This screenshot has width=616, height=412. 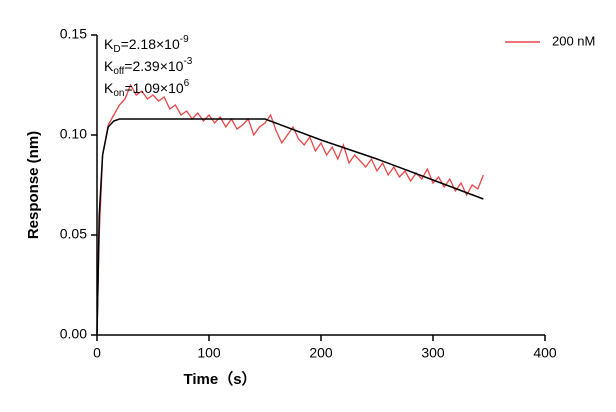 What do you see at coordinates (118, 71) in the screenshot?
I see `annotation-subscript: off` at bounding box center [118, 71].